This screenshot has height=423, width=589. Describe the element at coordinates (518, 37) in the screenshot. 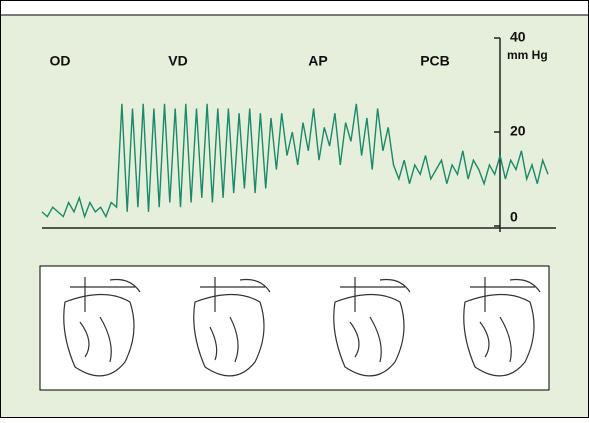

I see `y-tick-label: 40` at that location.